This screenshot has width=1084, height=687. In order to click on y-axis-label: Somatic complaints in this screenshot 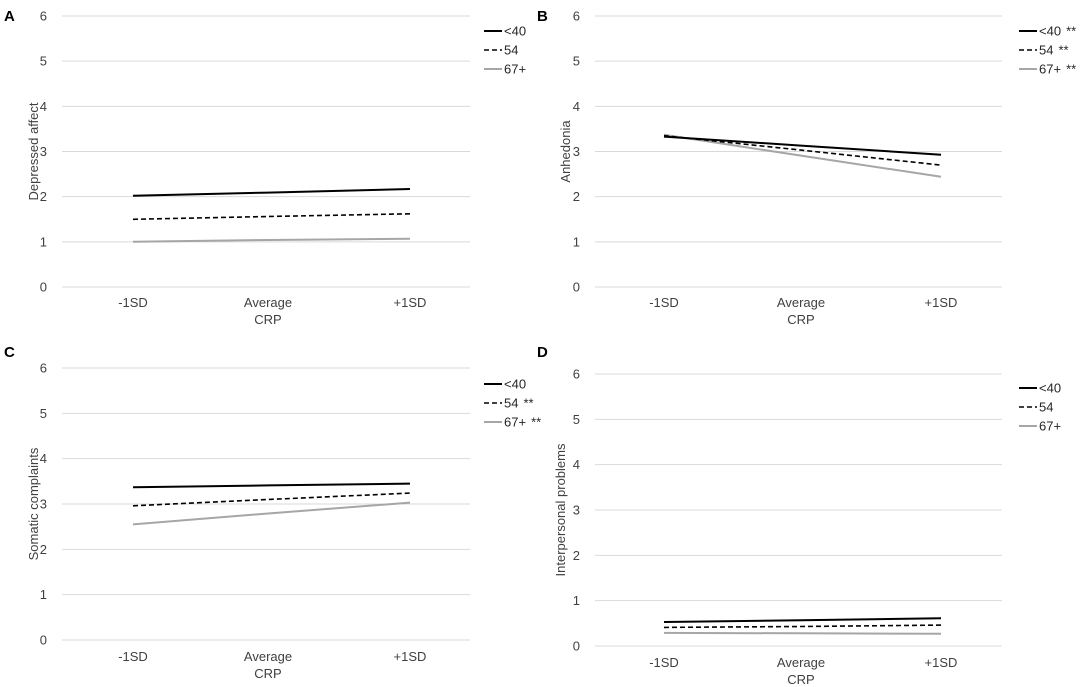, I will do `click(33, 503)`.